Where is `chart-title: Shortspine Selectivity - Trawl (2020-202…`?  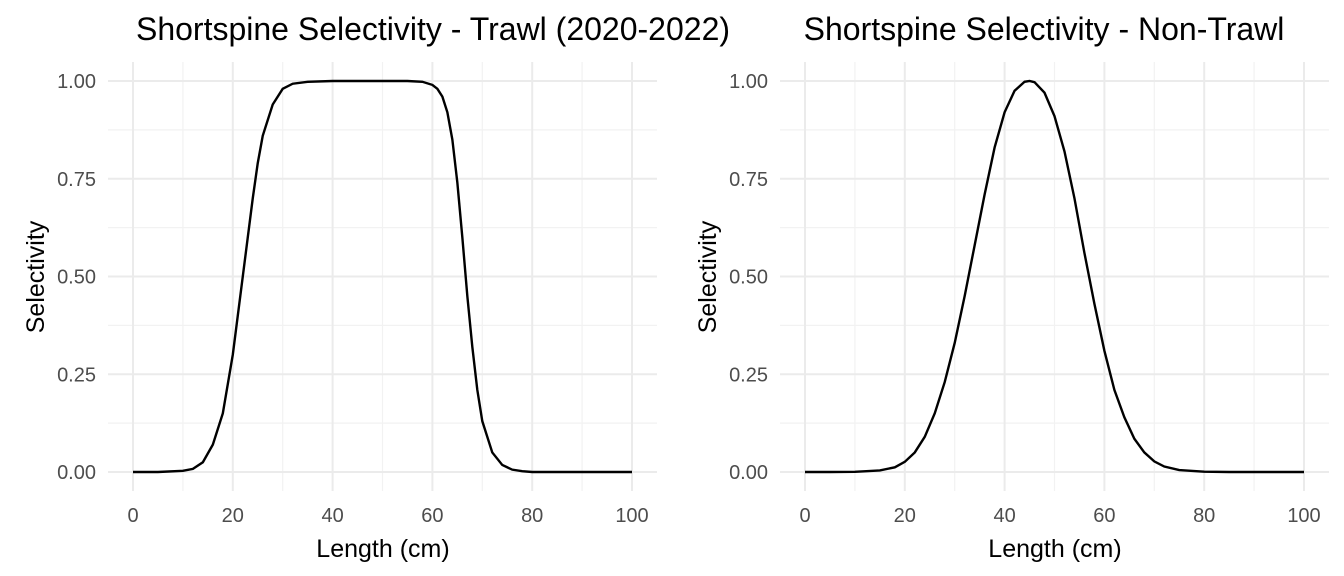 chart-title: Shortspine Selectivity - Trawl (2020-202… is located at coordinates (433, 29).